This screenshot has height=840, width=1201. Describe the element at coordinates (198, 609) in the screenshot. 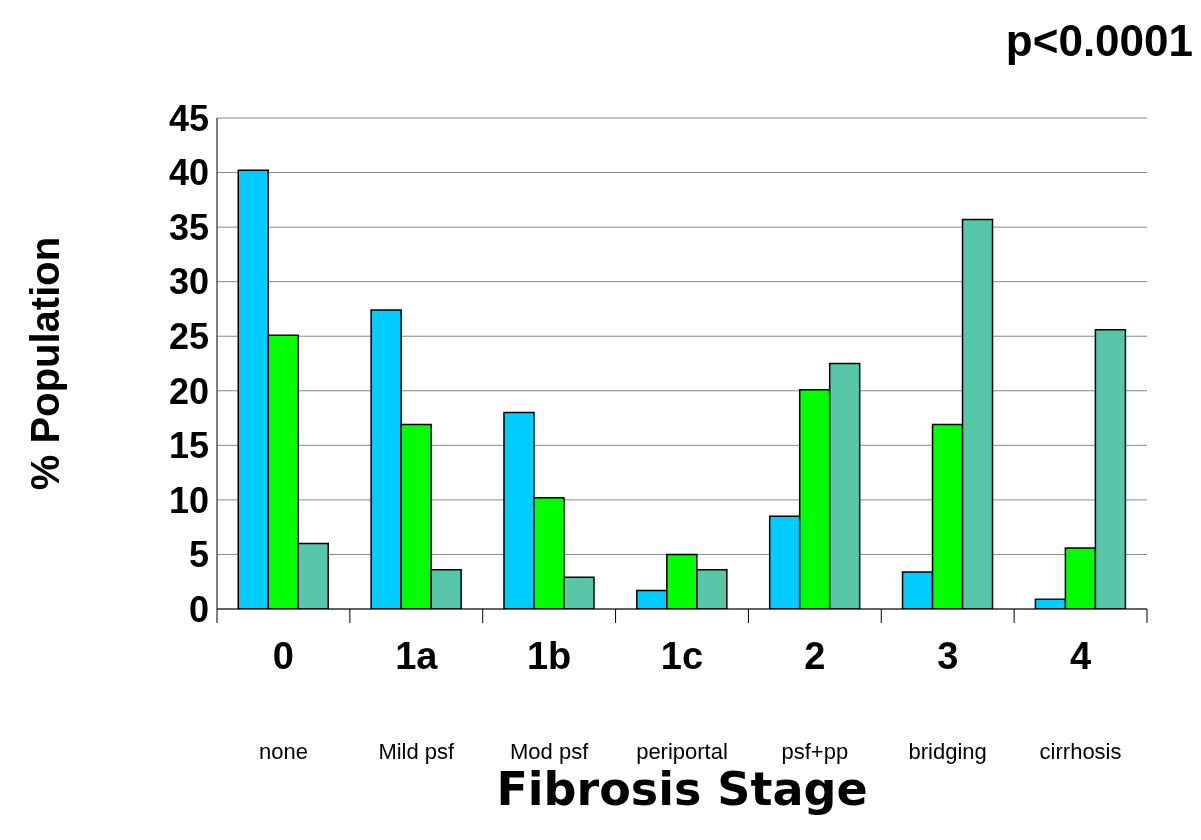

I see `y-tick-label: 0` at that location.